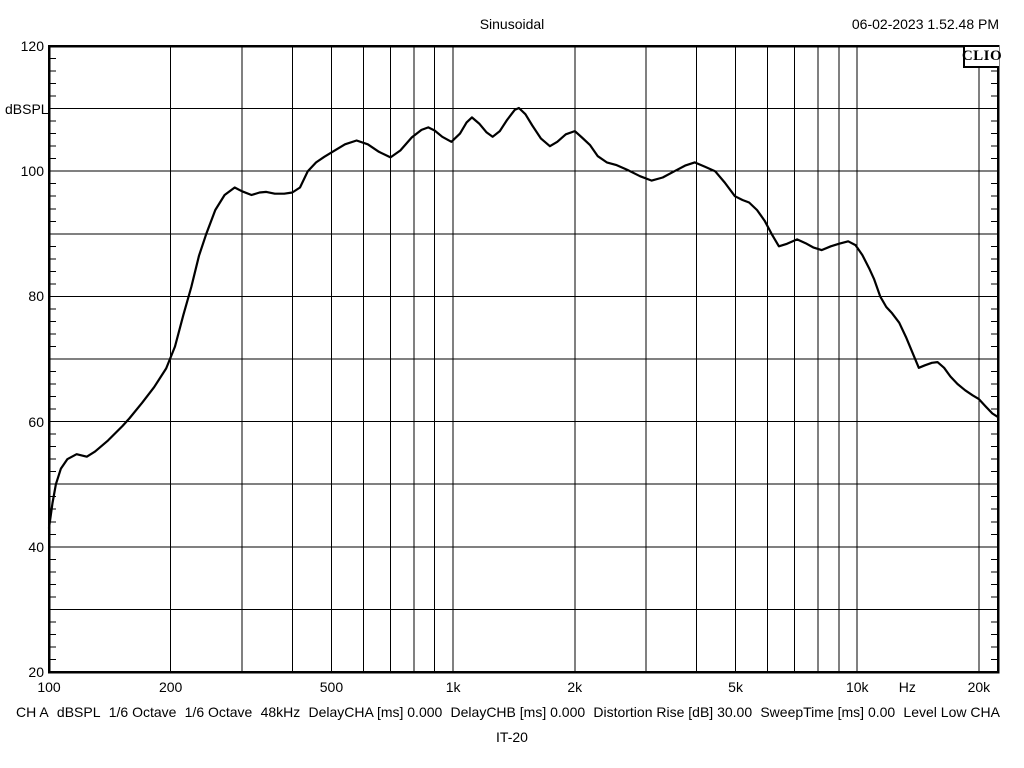 The image size is (1024, 768). I want to click on status-item: DelayCHB [ms] 0.000, so click(518, 712).